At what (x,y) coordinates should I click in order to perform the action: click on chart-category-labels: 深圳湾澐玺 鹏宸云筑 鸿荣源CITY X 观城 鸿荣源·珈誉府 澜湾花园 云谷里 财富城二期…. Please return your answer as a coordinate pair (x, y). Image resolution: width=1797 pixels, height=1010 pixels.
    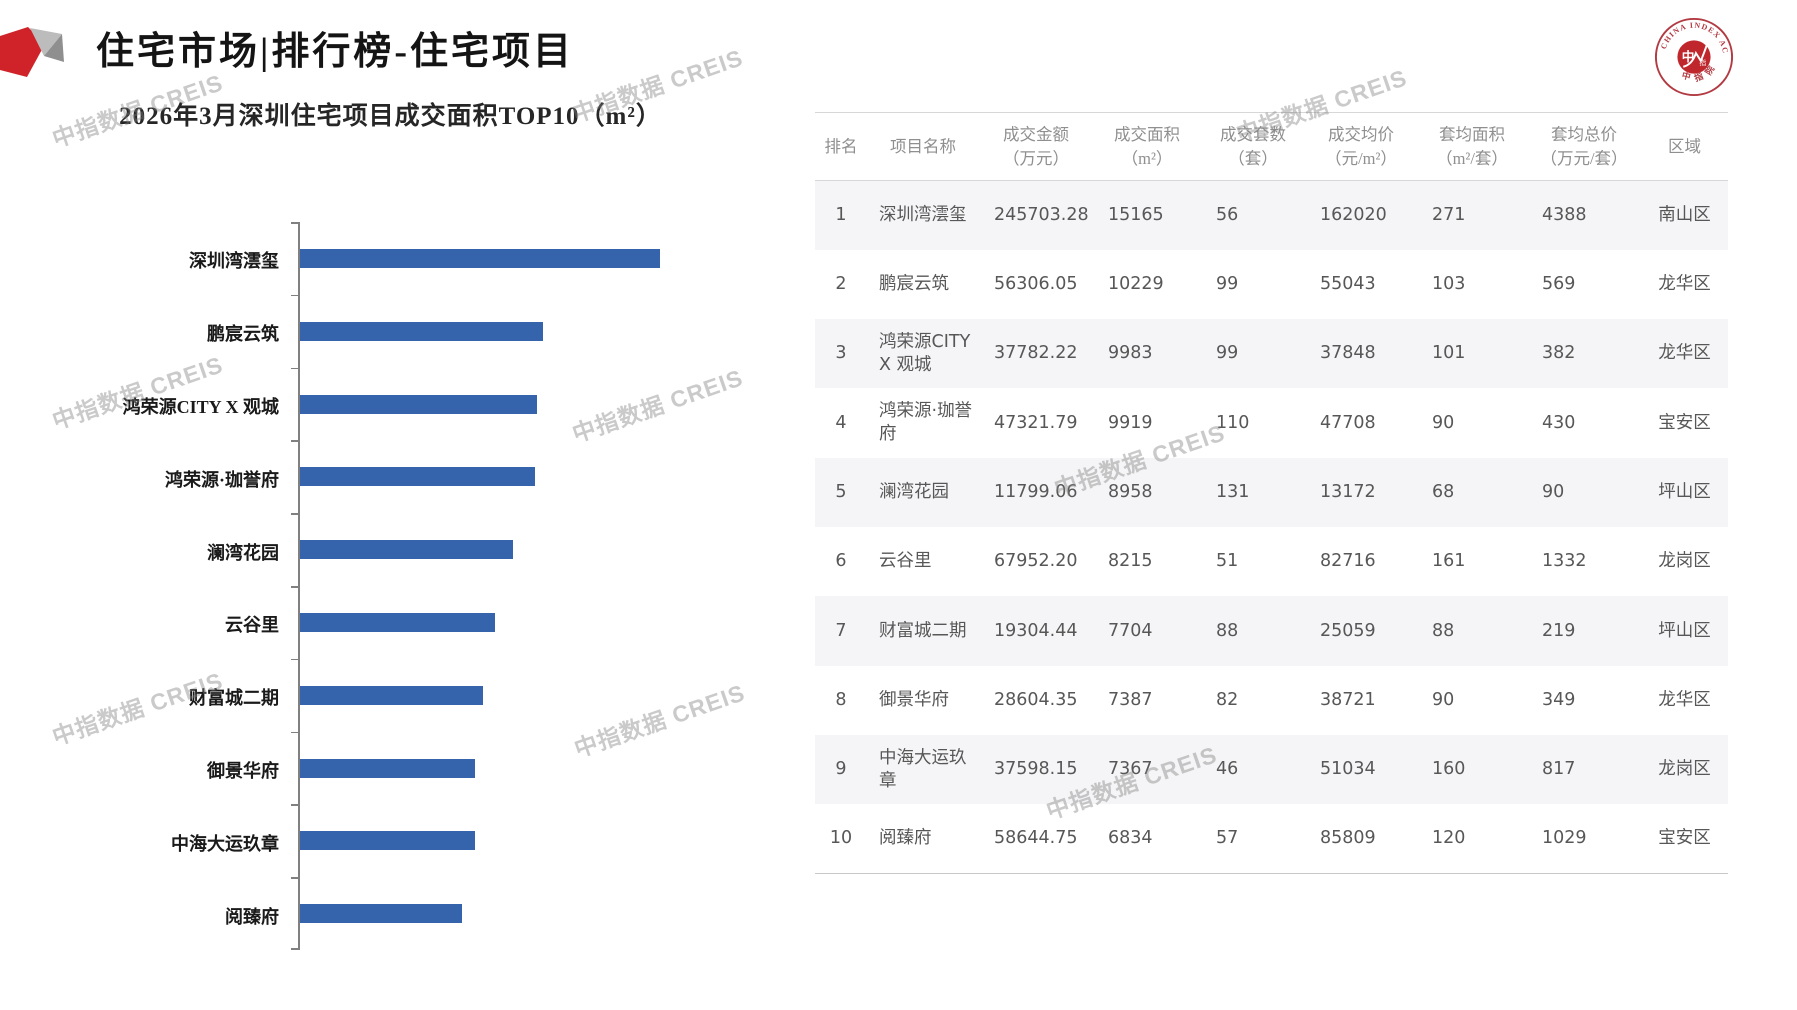
    Looking at the image, I should click on (172, 586).